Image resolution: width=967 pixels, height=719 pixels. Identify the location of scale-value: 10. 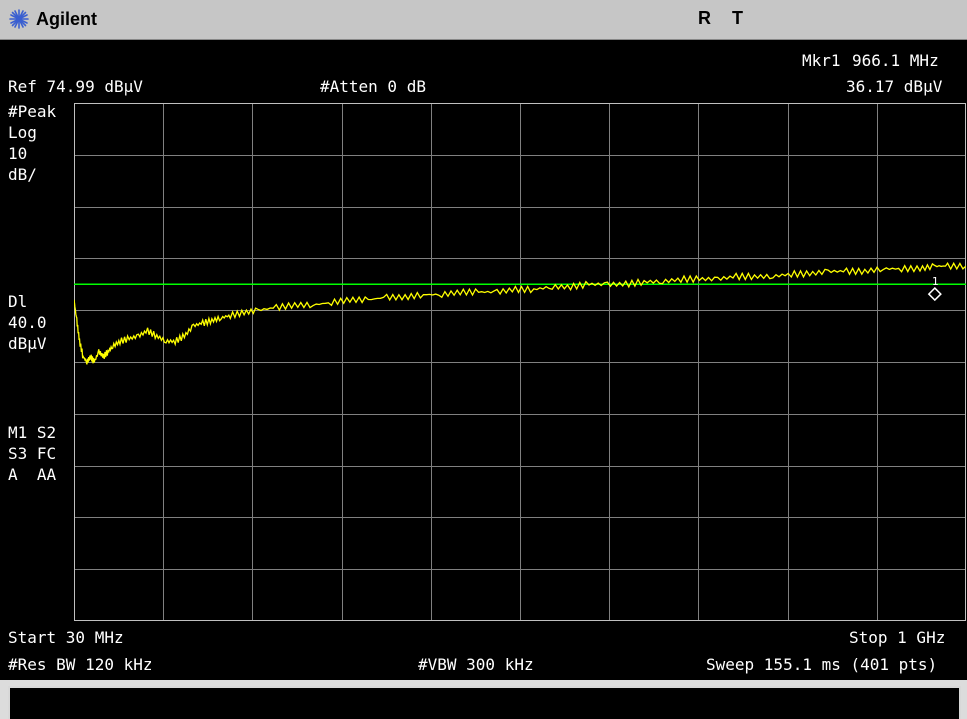
(18, 153).